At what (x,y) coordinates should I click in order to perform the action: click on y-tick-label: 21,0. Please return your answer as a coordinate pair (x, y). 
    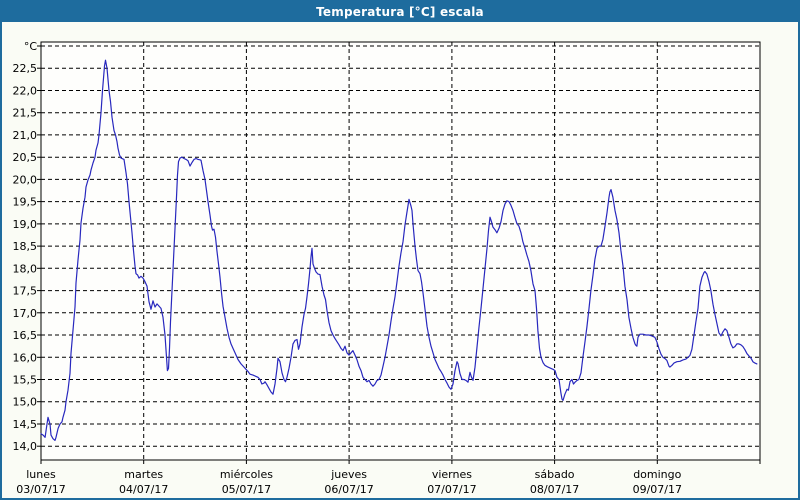
    Looking at the image, I should click on (25, 135).